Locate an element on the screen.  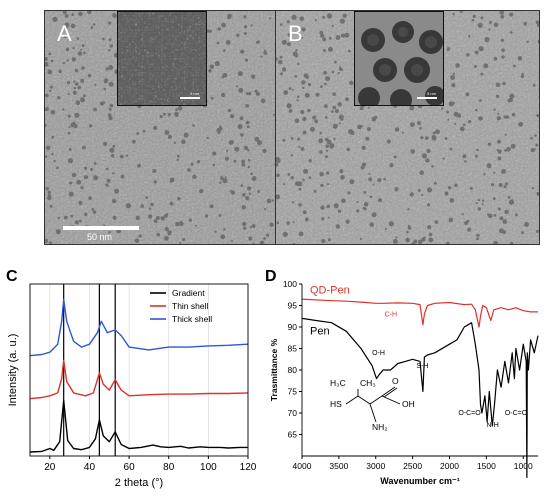
structure-bond is located at coordinates (391, 400).